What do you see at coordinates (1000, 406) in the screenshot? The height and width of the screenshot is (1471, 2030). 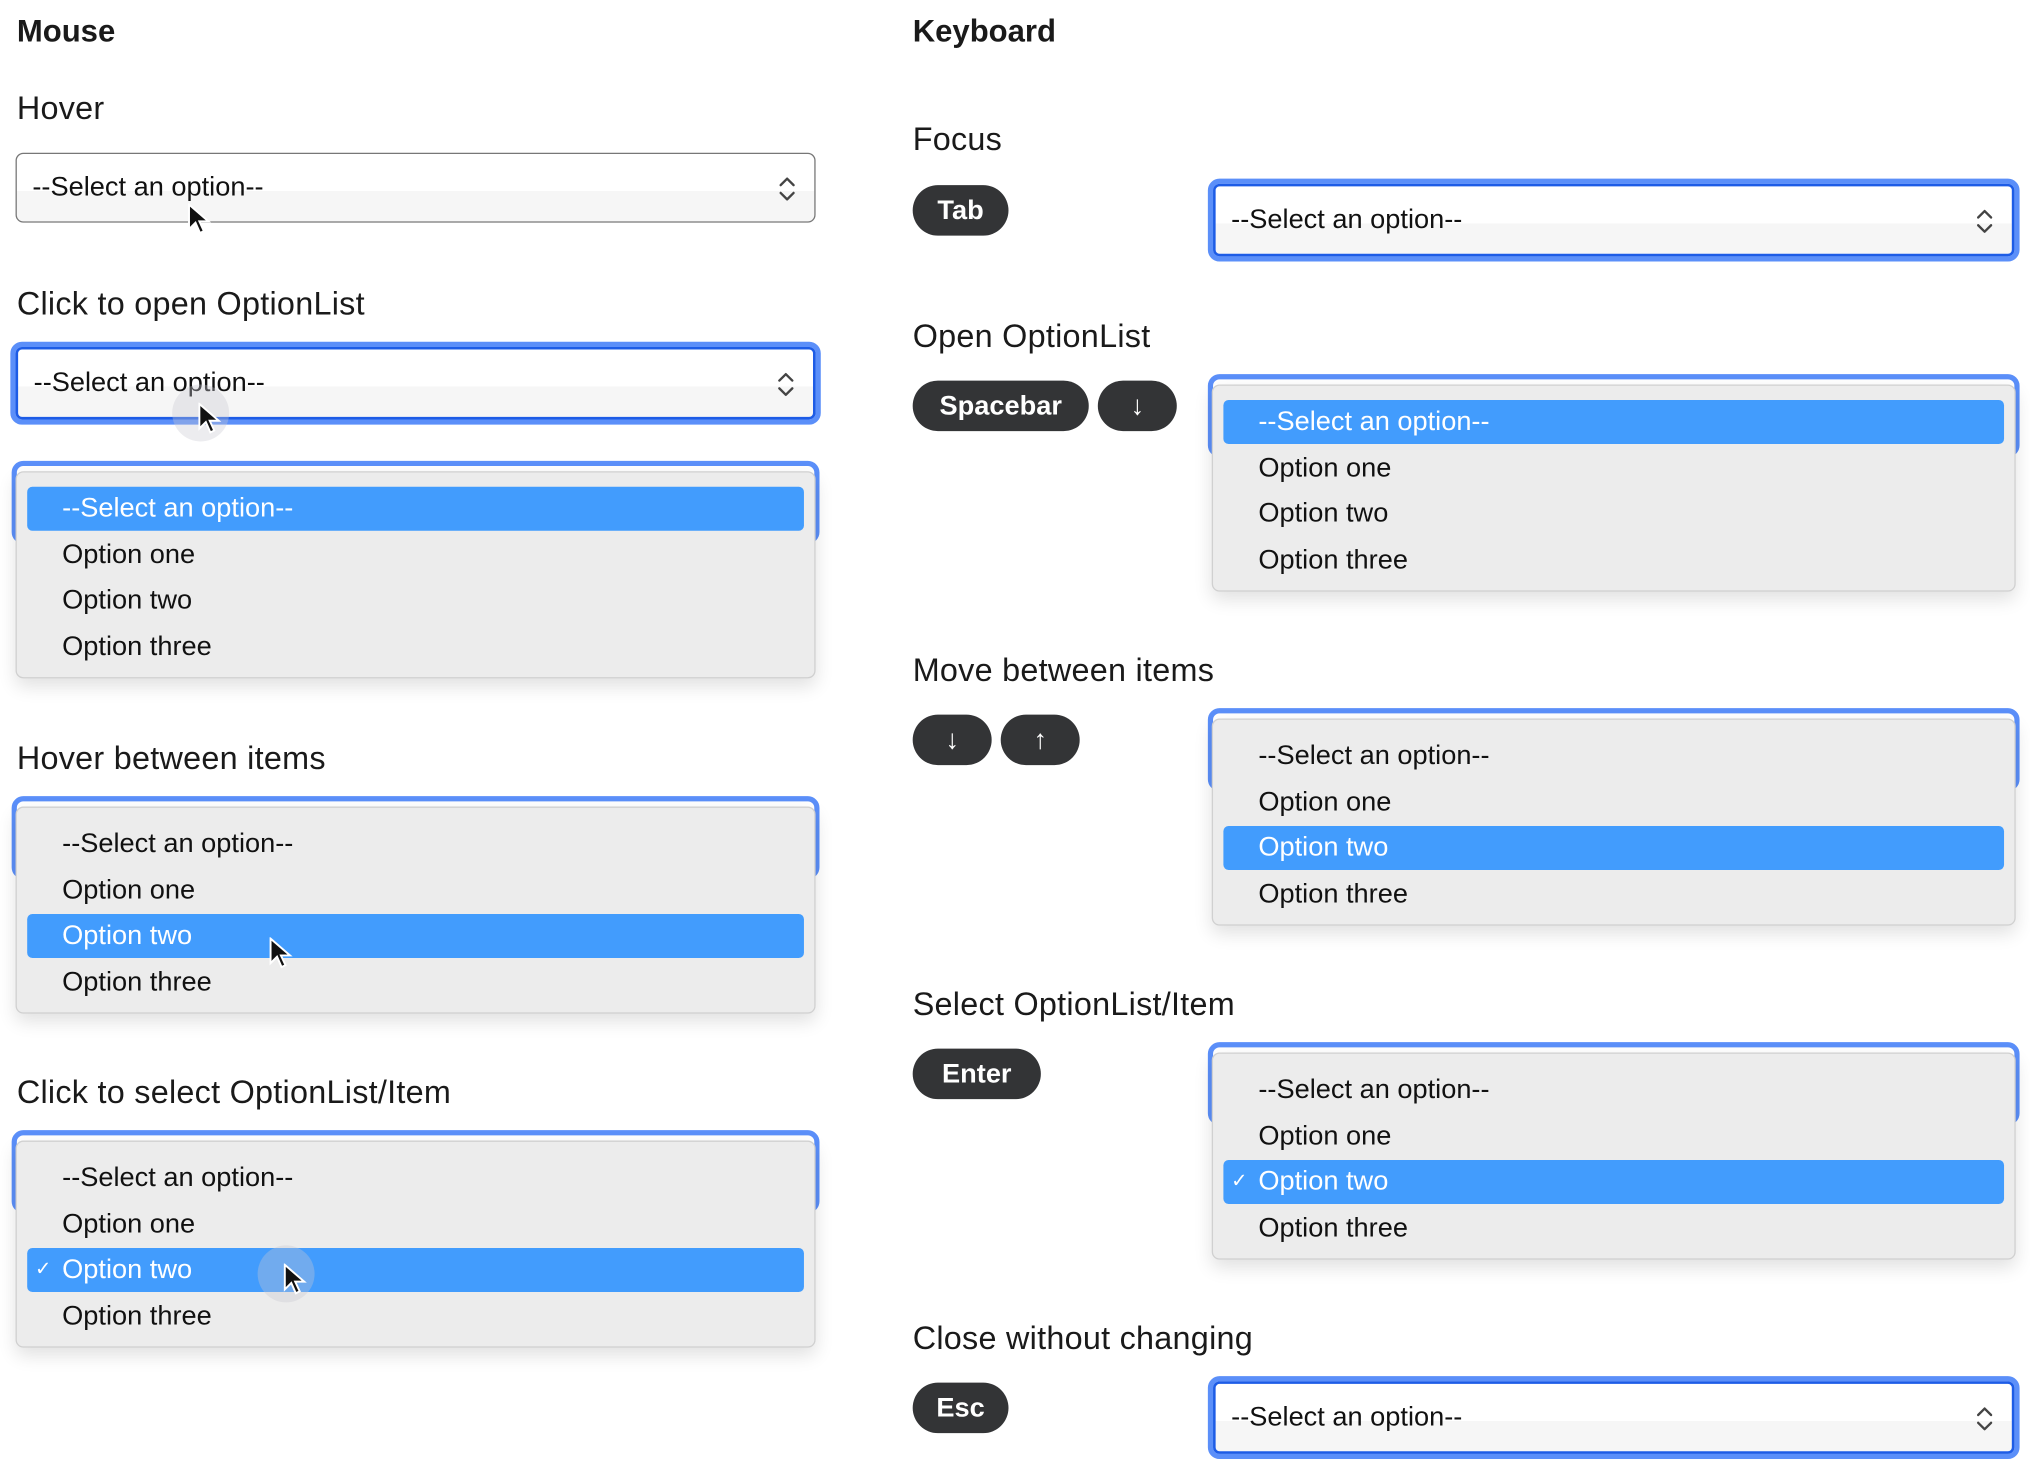 I see `key-spacebar: Spacebar` at bounding box center [1000, 406].